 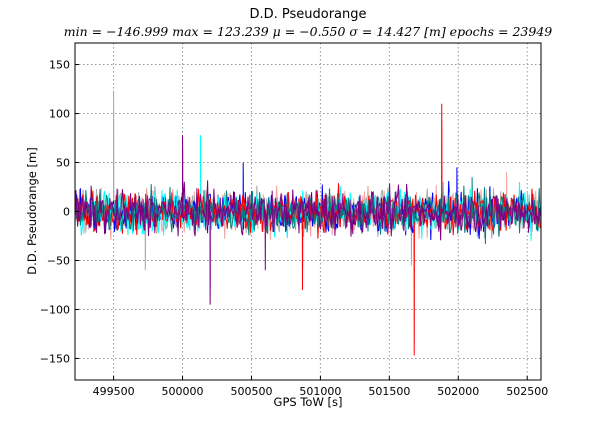 What do you see at coordinates (55, 358) in the screenshot?
I see `y-tick-label: −150` at bounding box center [55, 358].